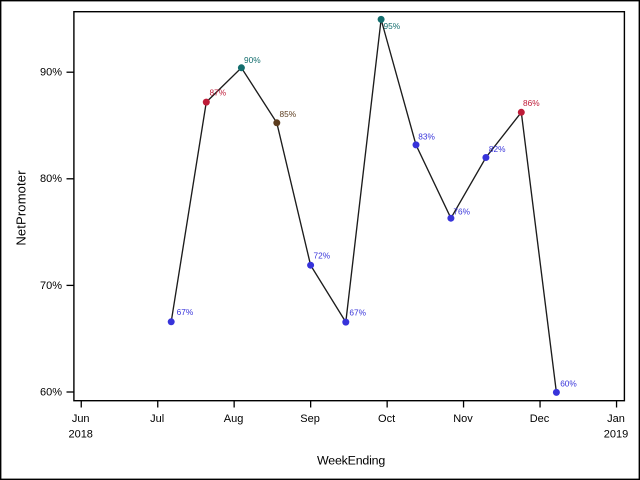  Describe the element at coordinates (234, 419) in the screenshot. I see `svg-text: Aug` at that location.